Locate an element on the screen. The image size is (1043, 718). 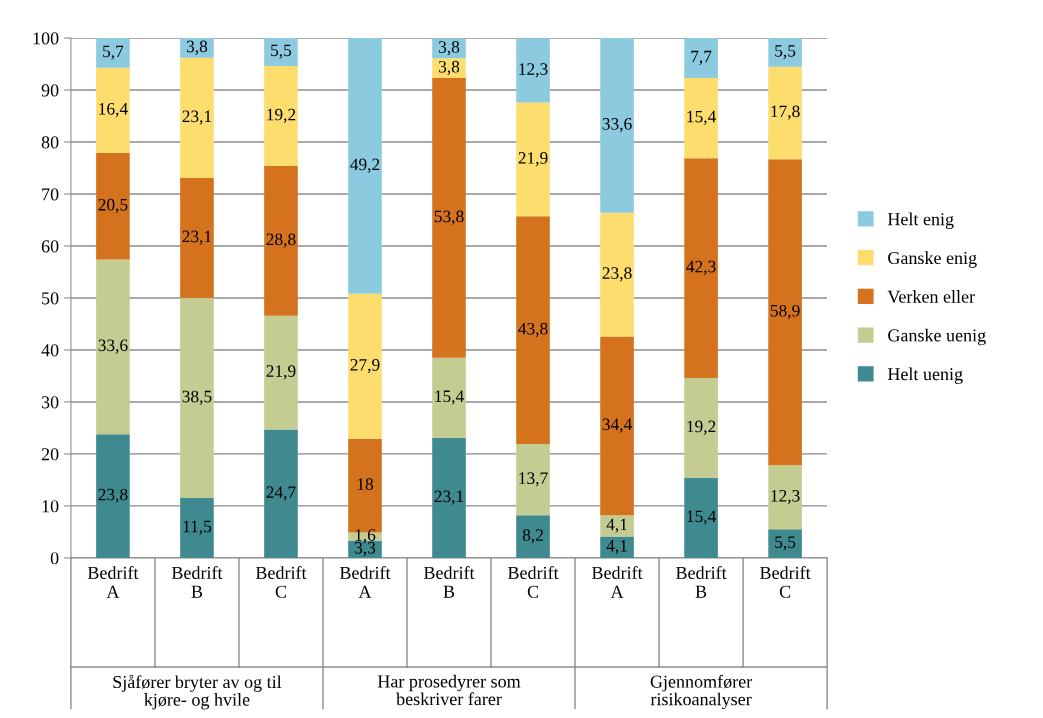
data-label: 58,9 is located at coordinates (785, 312).